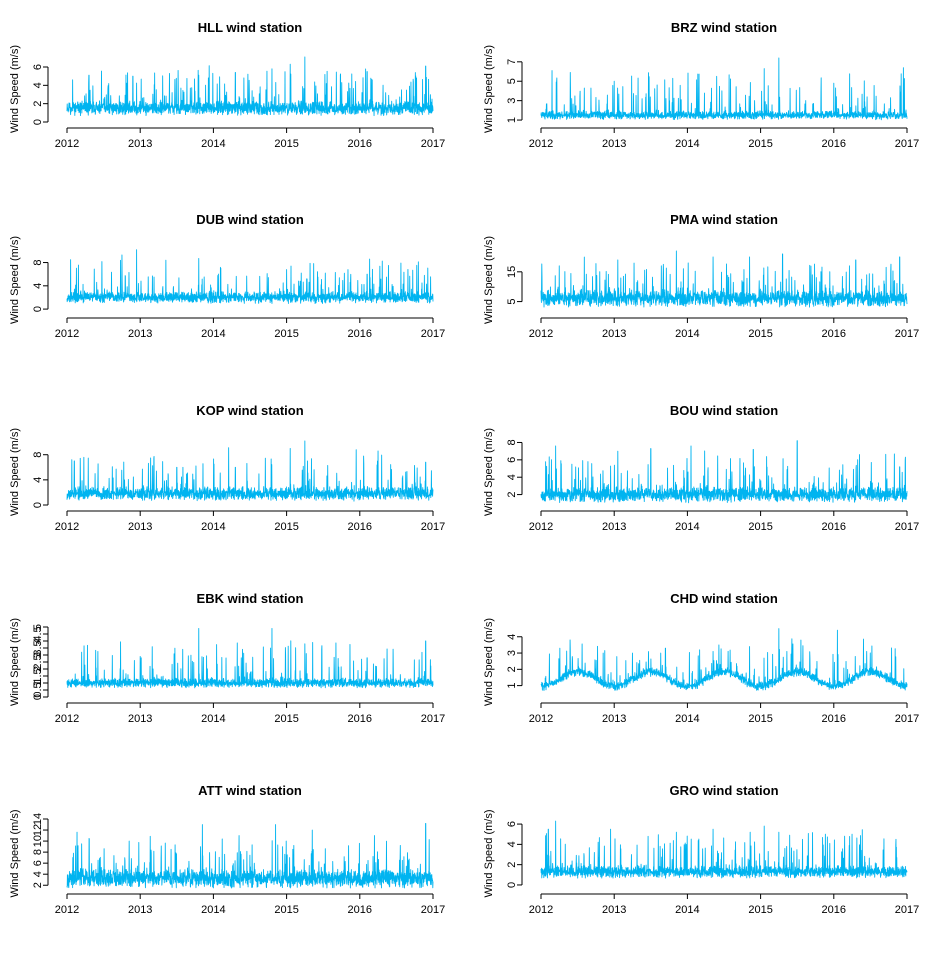 The height and width of the screenshot is (958, 949). Describe the element at coordinates (38, 689) in the screenshot. I see `y-tick-label-ebk-0.5: 0.5` at that location.